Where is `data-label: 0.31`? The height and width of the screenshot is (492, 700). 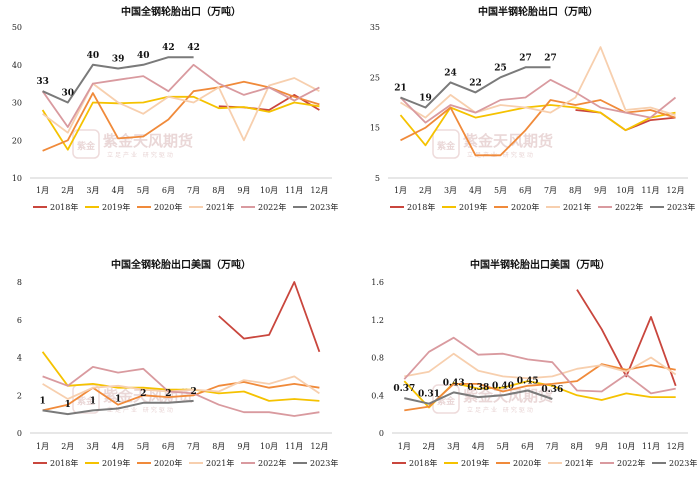
data-label: 0.31 is located at coordinates (429, 395).